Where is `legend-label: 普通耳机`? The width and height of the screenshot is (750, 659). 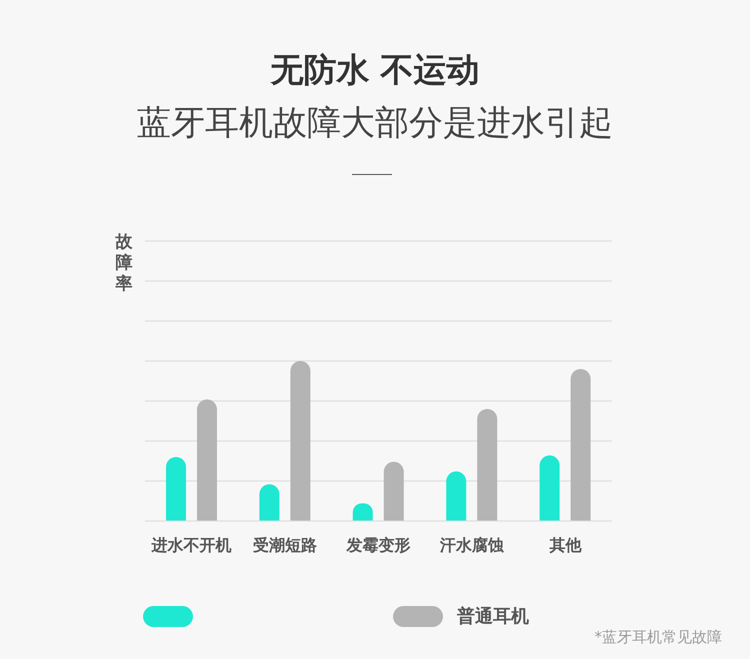 legend-label: 普通耳机 is located at coordinates (493, 616).